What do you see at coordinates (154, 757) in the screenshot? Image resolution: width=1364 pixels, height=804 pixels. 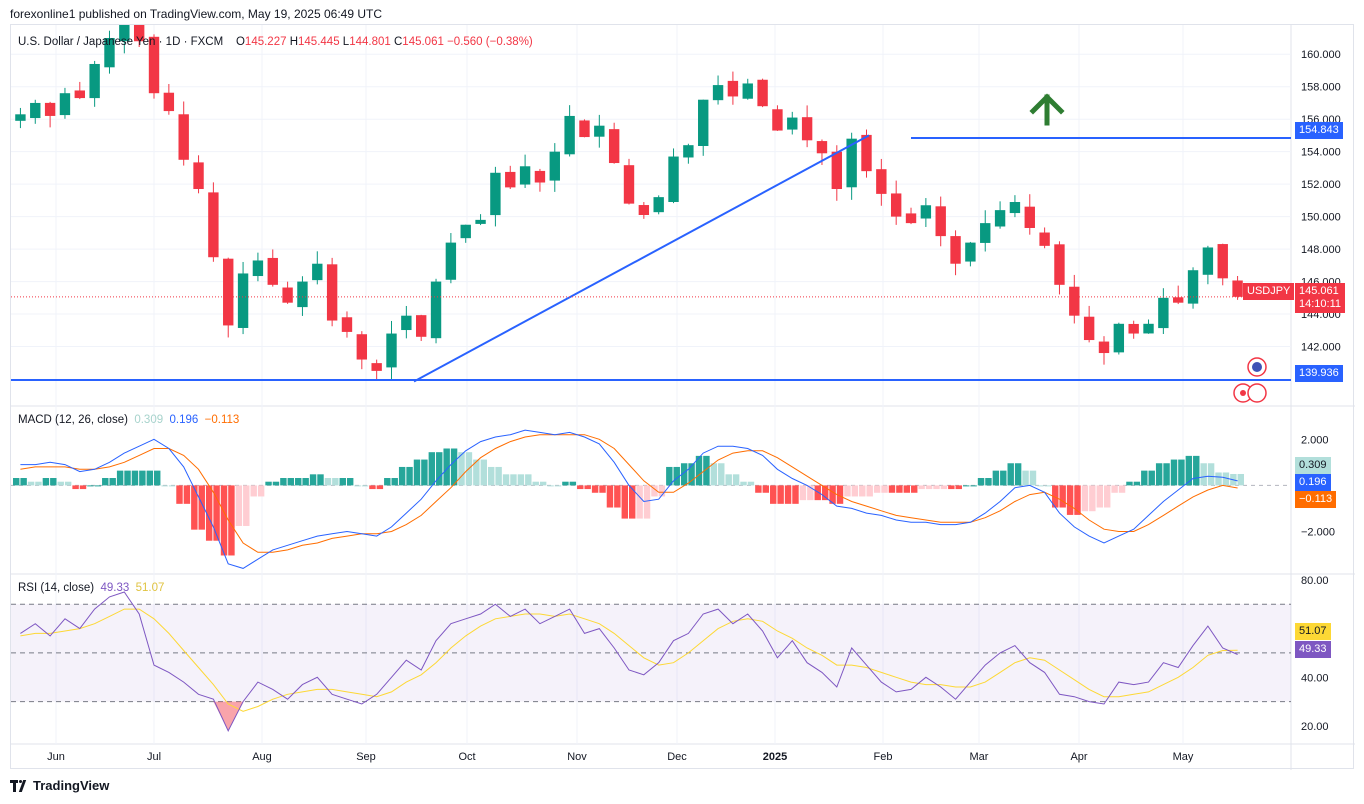 I see `time-tick-label: Jul` at bounding box center [154, 757].